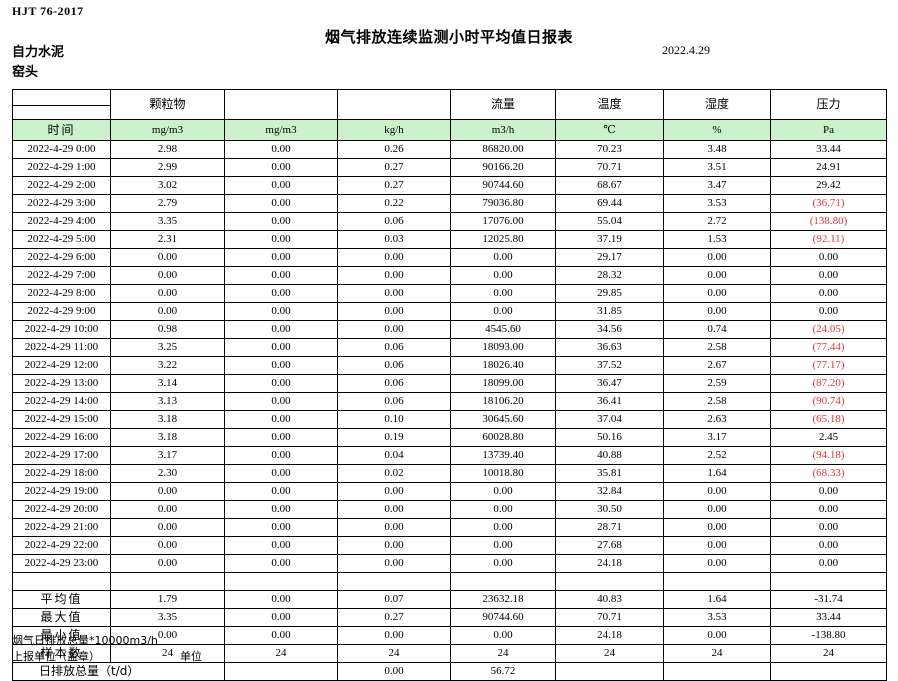  I want to click on cell-c6: 2.58, so click(717, 401).